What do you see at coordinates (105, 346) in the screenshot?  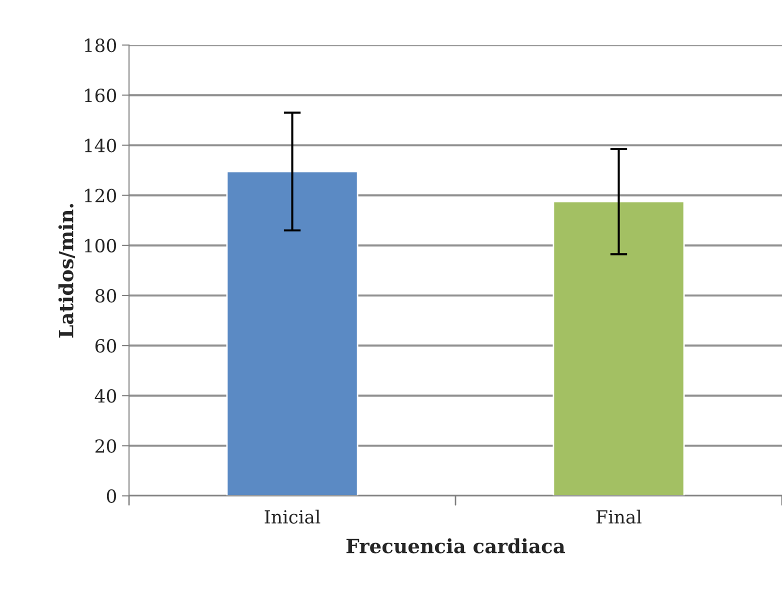 I see `y-tick-label: 60` at bounding box center [105, 346].